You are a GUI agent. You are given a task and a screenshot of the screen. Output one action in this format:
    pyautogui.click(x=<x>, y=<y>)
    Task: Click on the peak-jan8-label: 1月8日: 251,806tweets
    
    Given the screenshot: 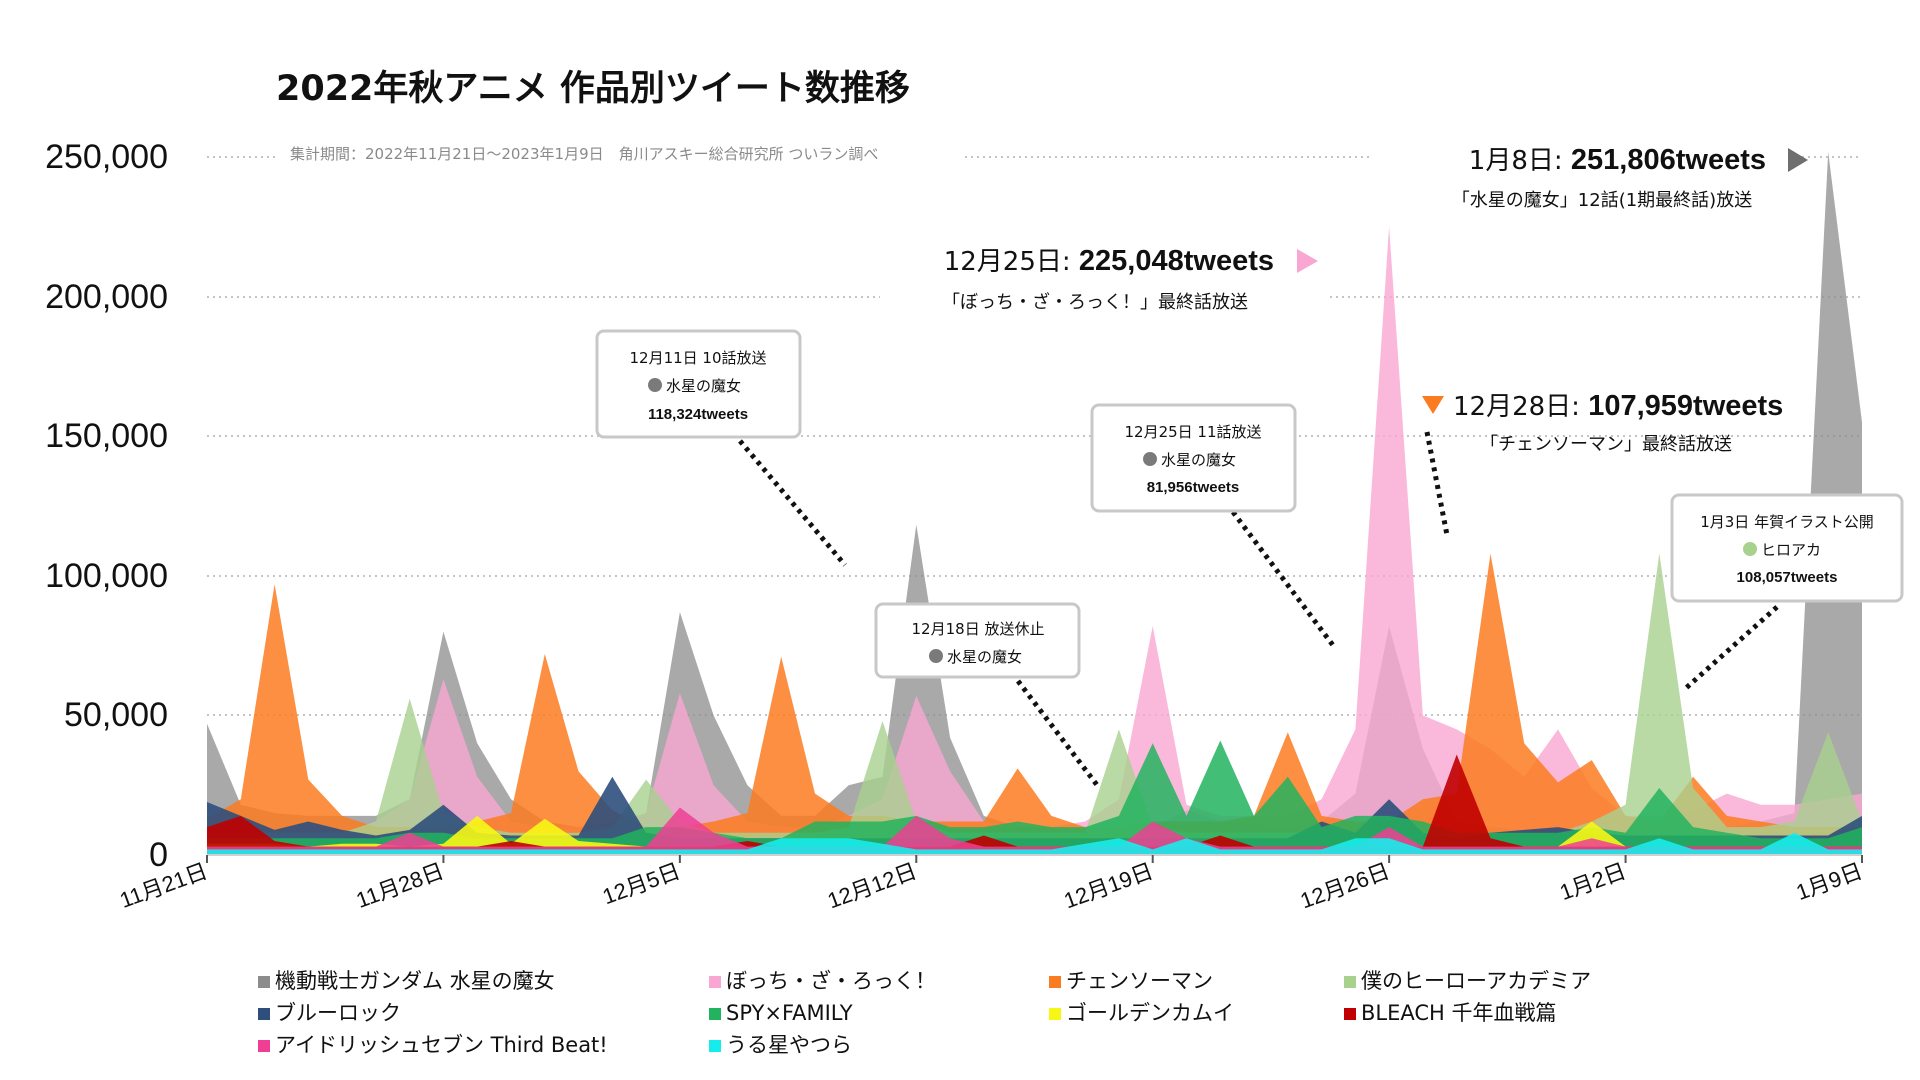 What is the action you would take?
    pyautogui.click(x=1617, y=160)
    